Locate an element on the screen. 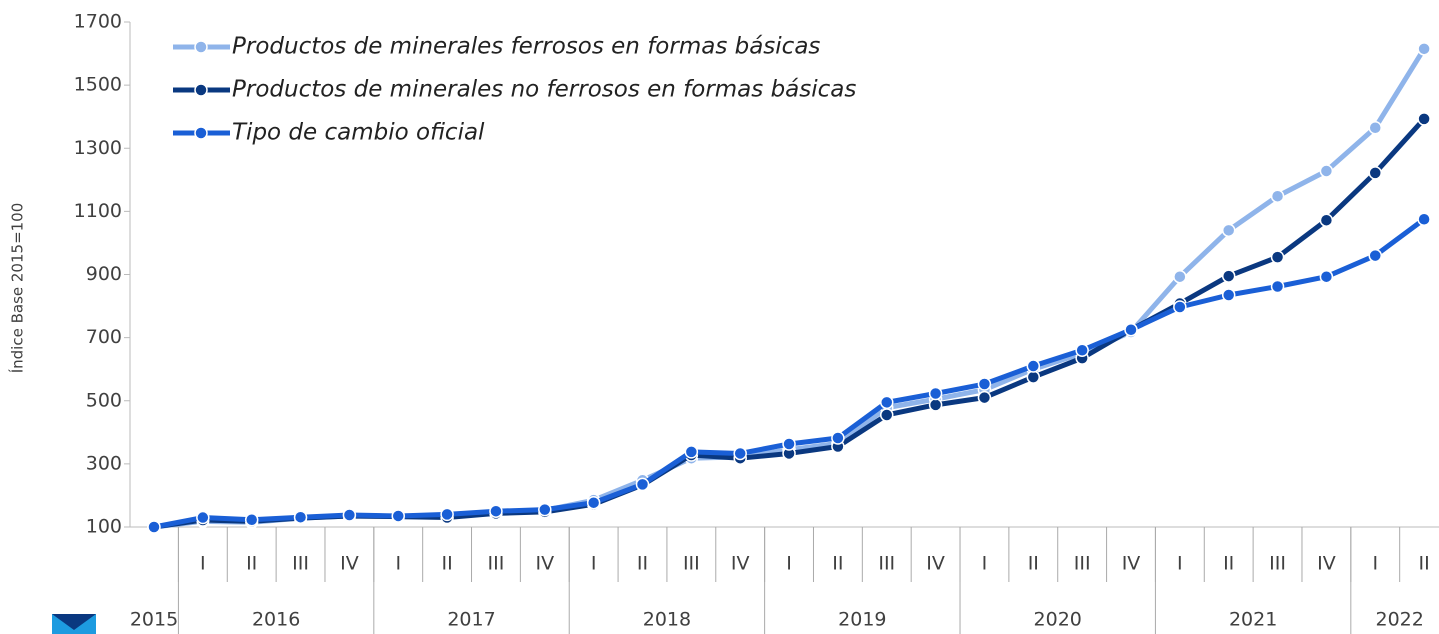  y-tick-label: 1100 is located at coordinates (98, 211).